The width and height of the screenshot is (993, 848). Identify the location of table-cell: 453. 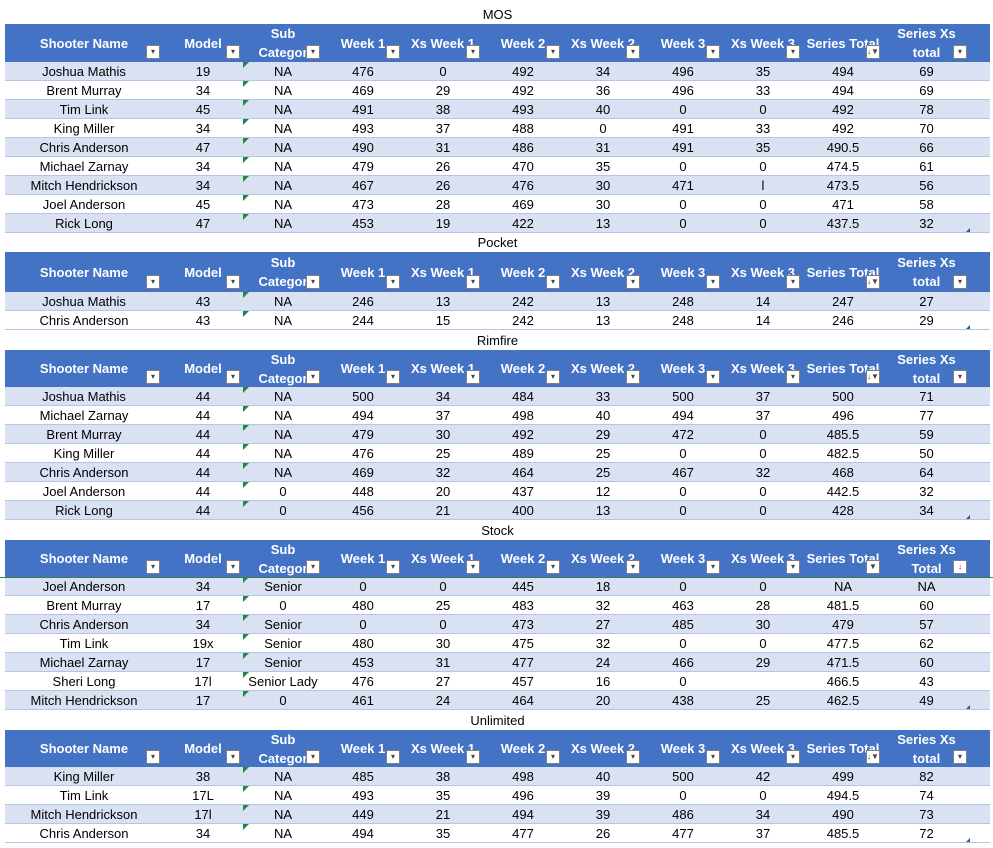
(363, 223).